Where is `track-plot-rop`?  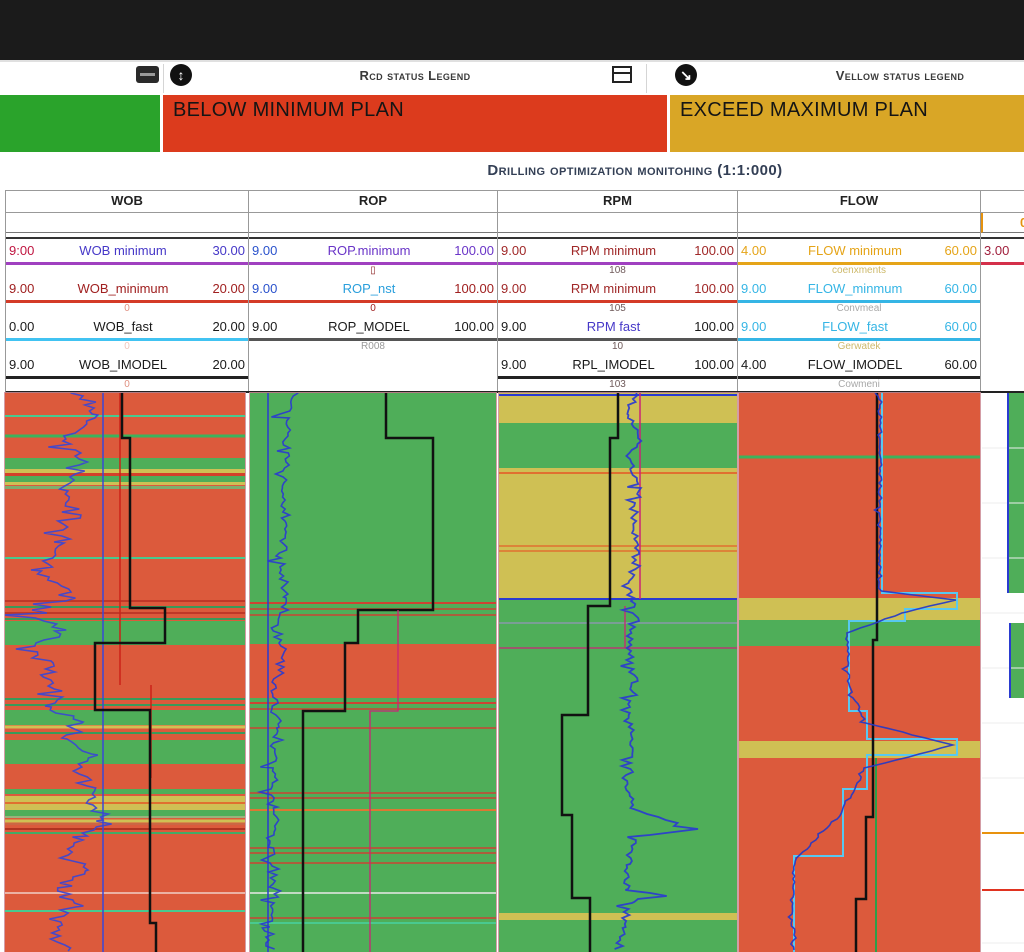
track-plot-rop is located at coordinates (373, 672).